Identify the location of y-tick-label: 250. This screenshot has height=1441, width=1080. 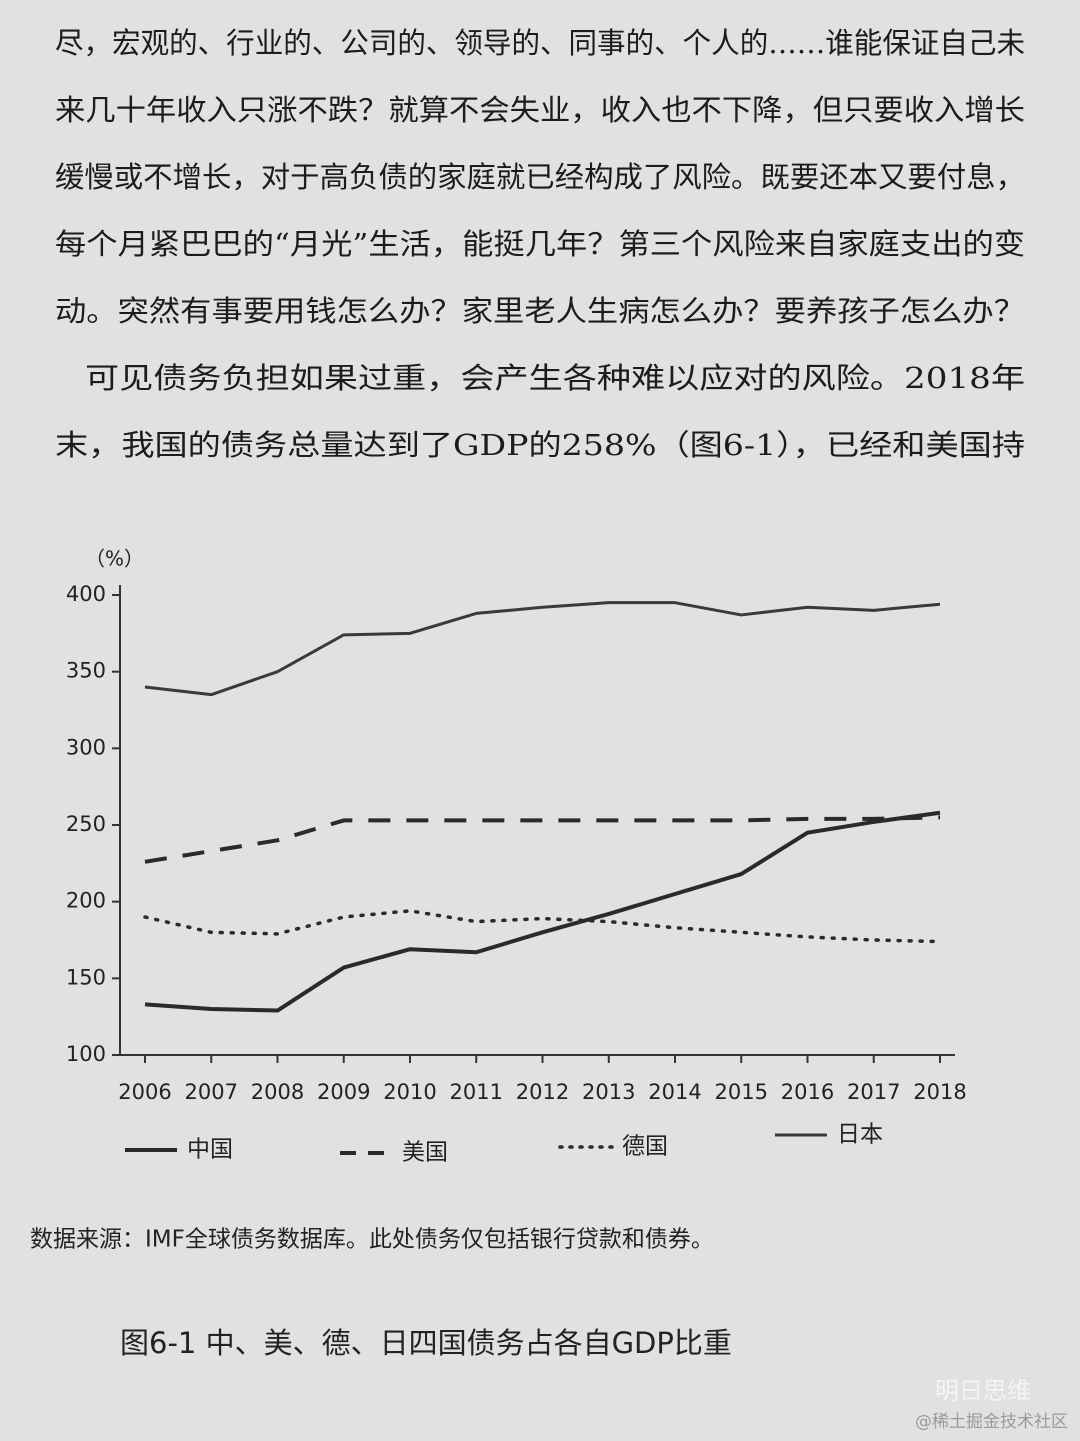
(86, 824).